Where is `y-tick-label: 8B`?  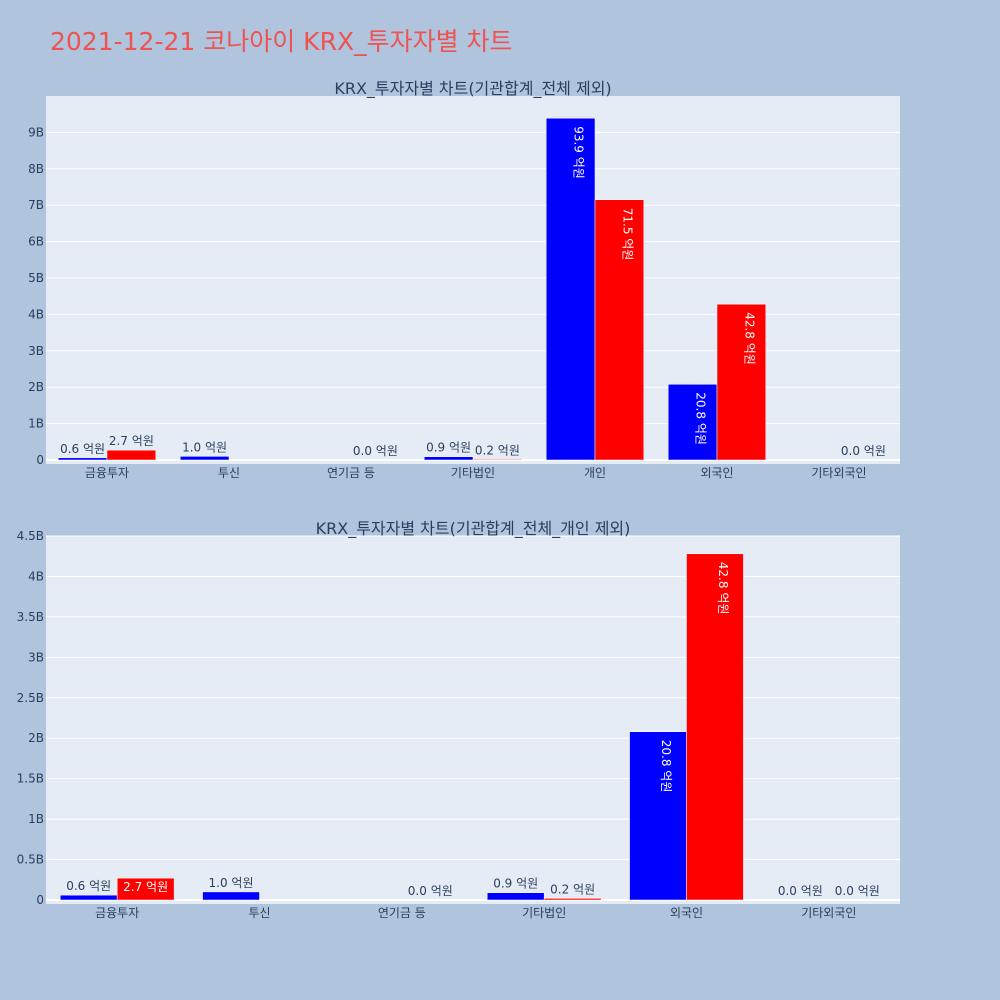
y-tick-label: 8B is located at coordinates (36, 169).